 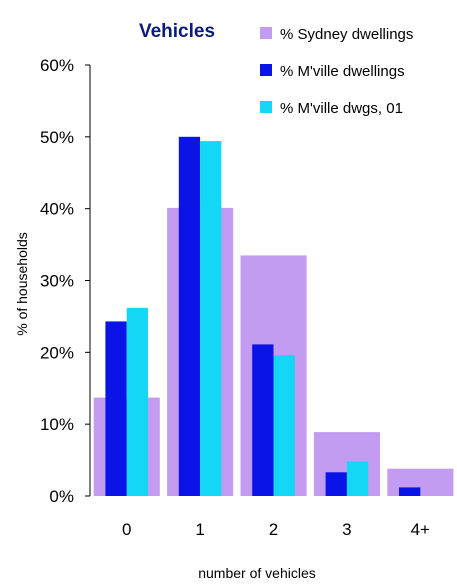 I want to click on x-tick-label: 0, so click(x=126, y=529).